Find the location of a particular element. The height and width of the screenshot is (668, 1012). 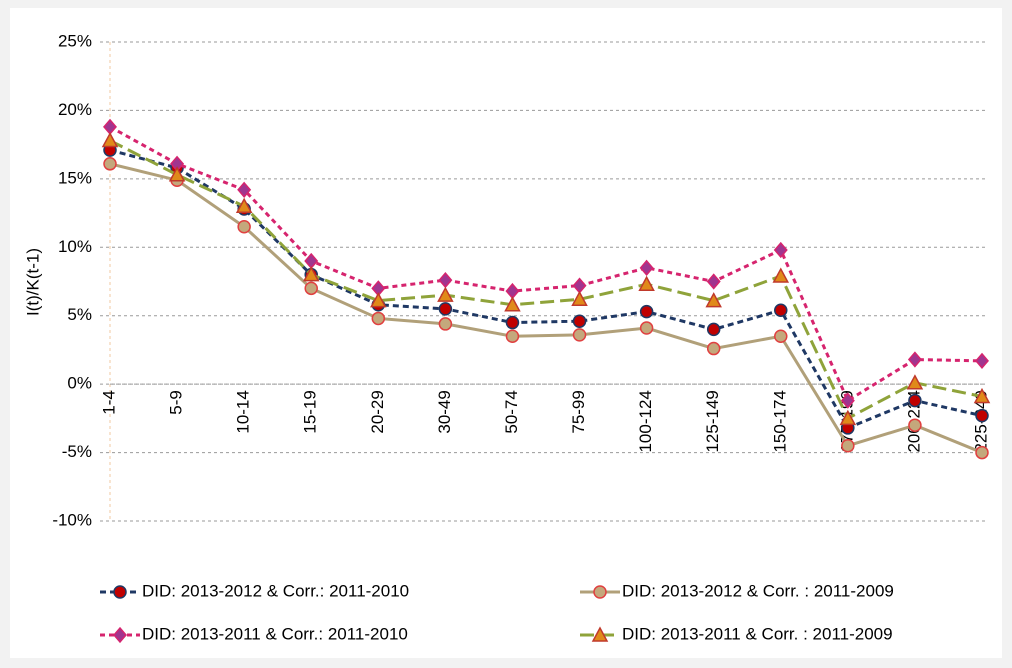

y-tick-label: 5% is located at coordinates (79, 314).